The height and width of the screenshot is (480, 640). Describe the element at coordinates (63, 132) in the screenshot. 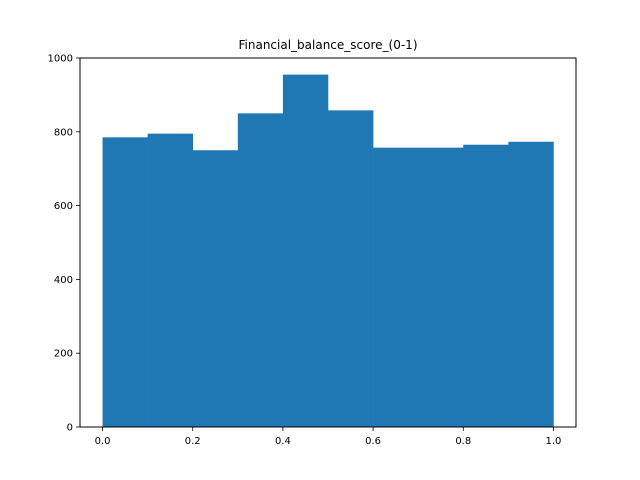

I see `y-tick-label: 800` at that location.